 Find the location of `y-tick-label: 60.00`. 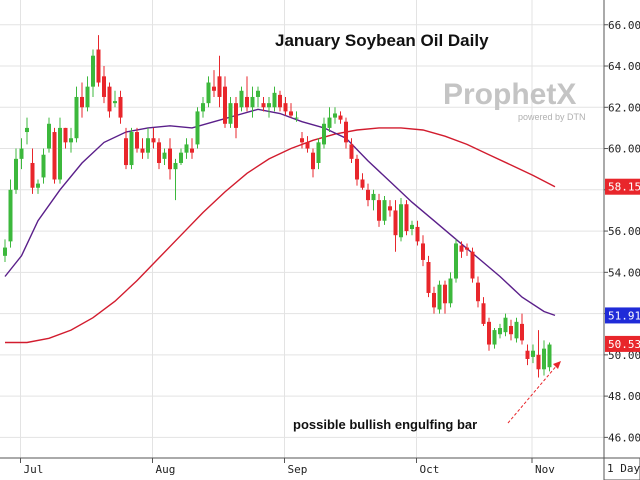

y-tick-label: 60.00 is located at coordinates (624, 149).